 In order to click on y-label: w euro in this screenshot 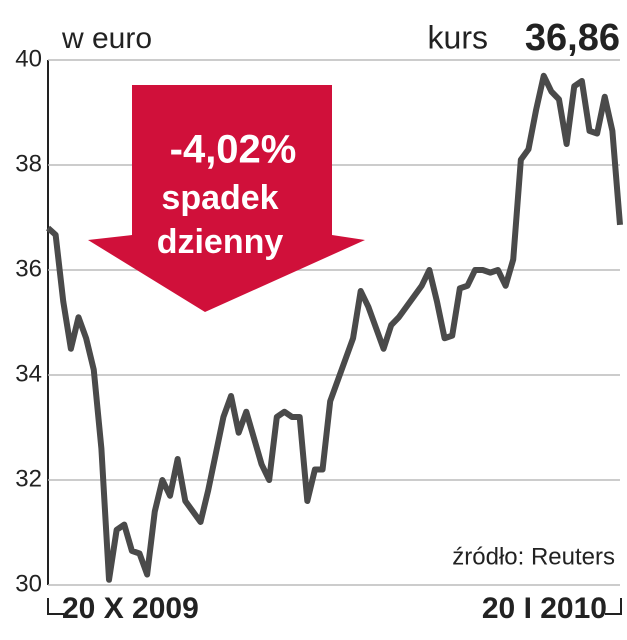, I will do `click(106, 38)`.